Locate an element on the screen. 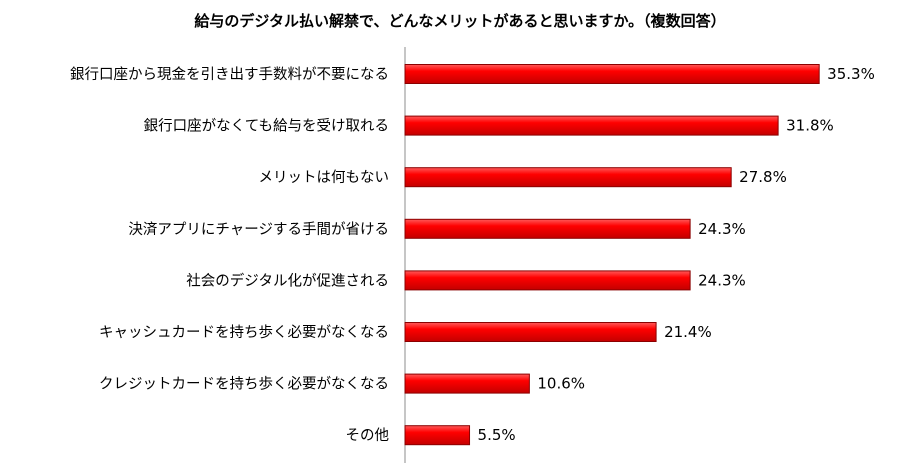 This screenshot has width=920, height=475. value-label: 27.8% is located at coordinates (763, 177).